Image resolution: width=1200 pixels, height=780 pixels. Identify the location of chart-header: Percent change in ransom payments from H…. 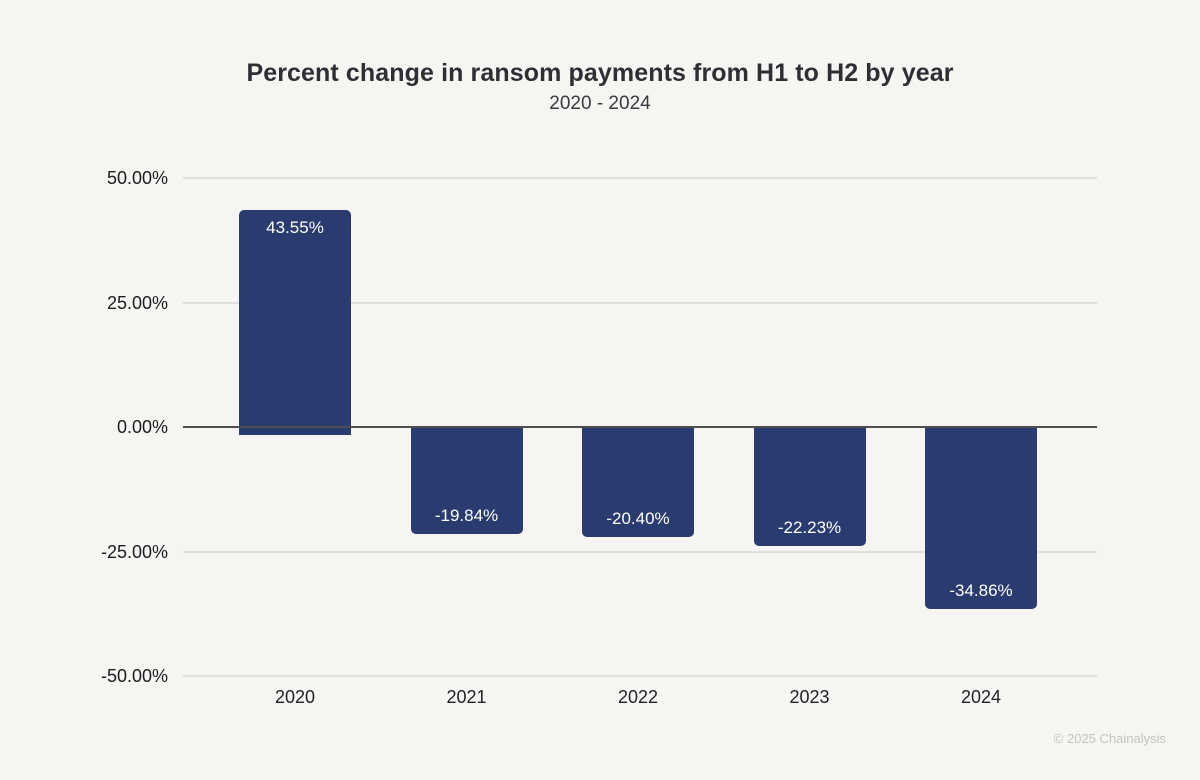
(600, 87).